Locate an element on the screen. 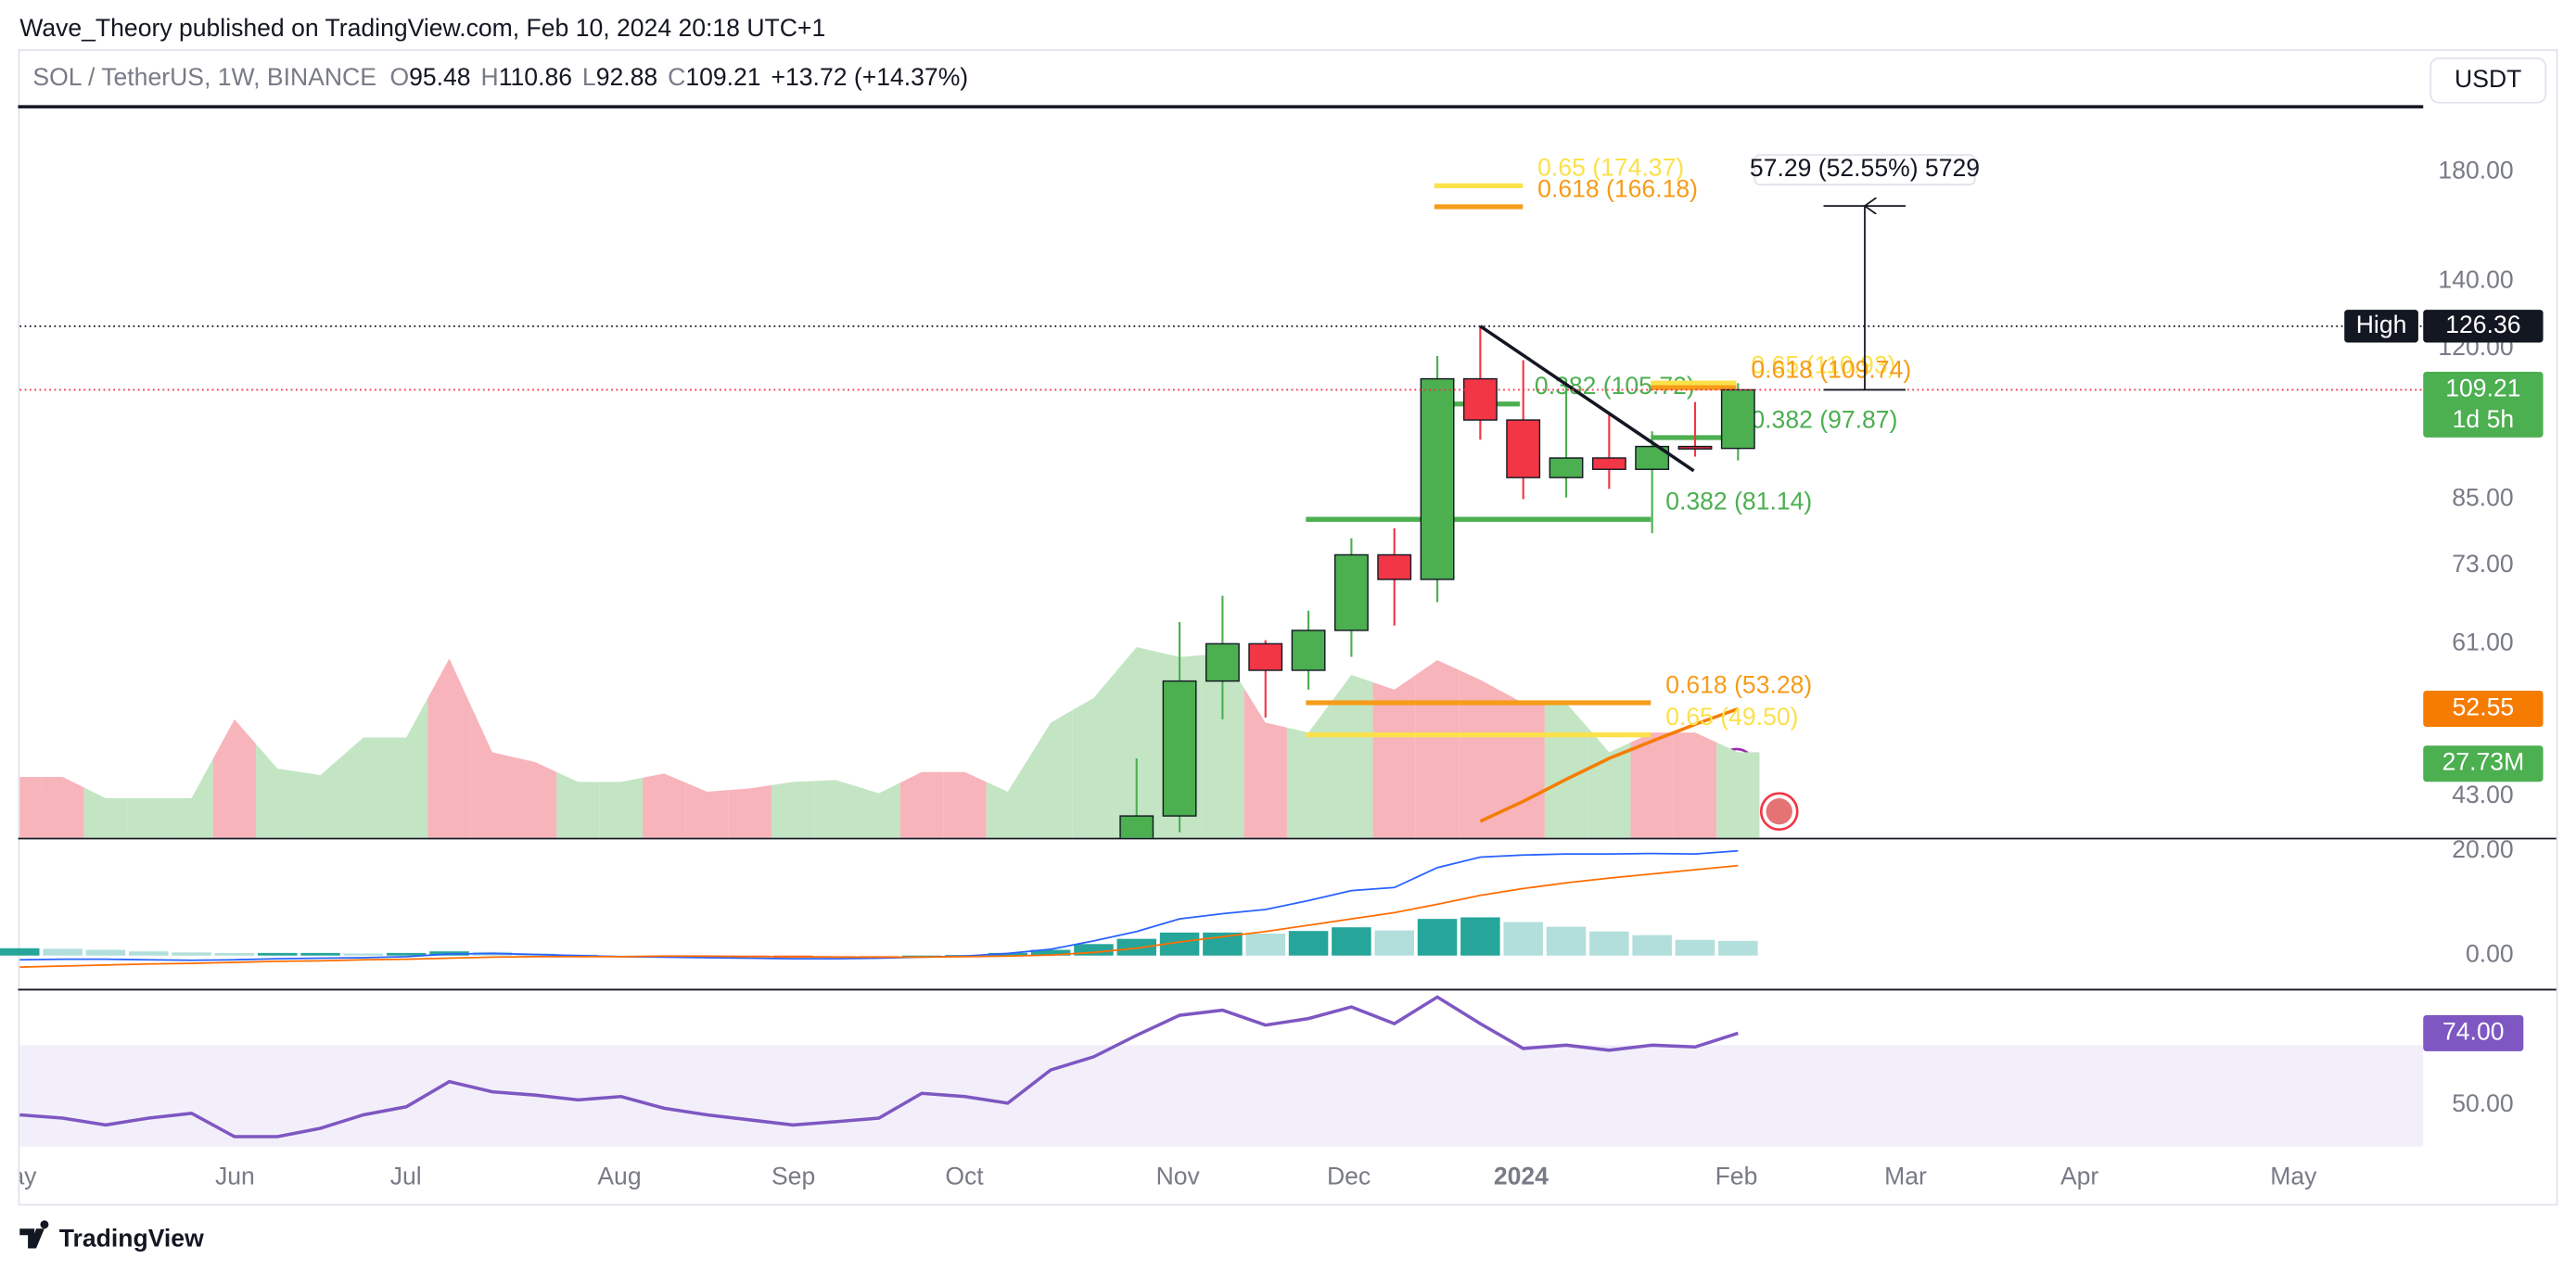 The height and width of the screenshot is (1272, 2576). x-tick-label: 2024 is located at coordinates (1521, 1176).